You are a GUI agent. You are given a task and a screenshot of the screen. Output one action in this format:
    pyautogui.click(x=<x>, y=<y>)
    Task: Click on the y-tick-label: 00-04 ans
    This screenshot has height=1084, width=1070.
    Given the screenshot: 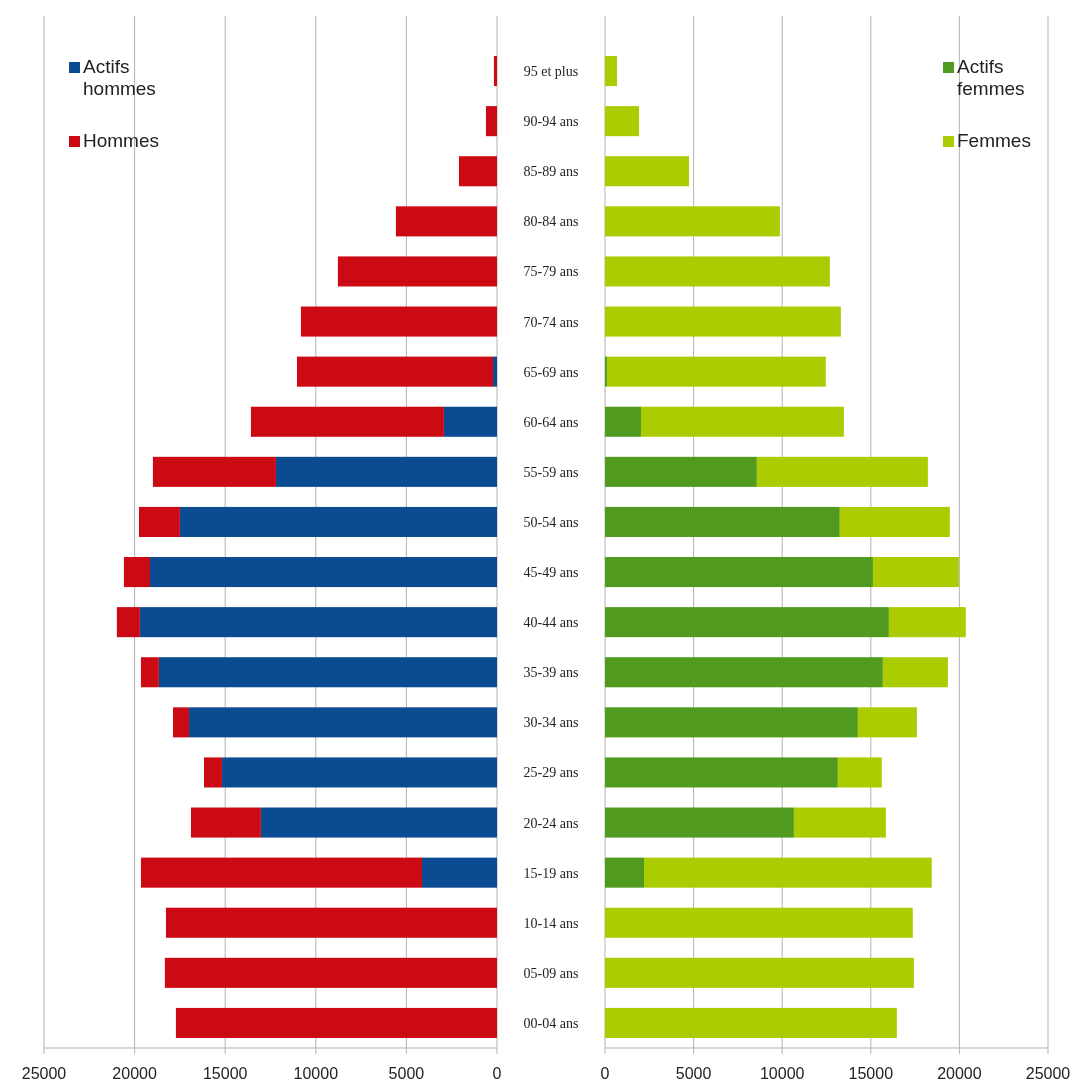 What is the action you would take?
    pyautogui.click(x=551, y=1023)
    